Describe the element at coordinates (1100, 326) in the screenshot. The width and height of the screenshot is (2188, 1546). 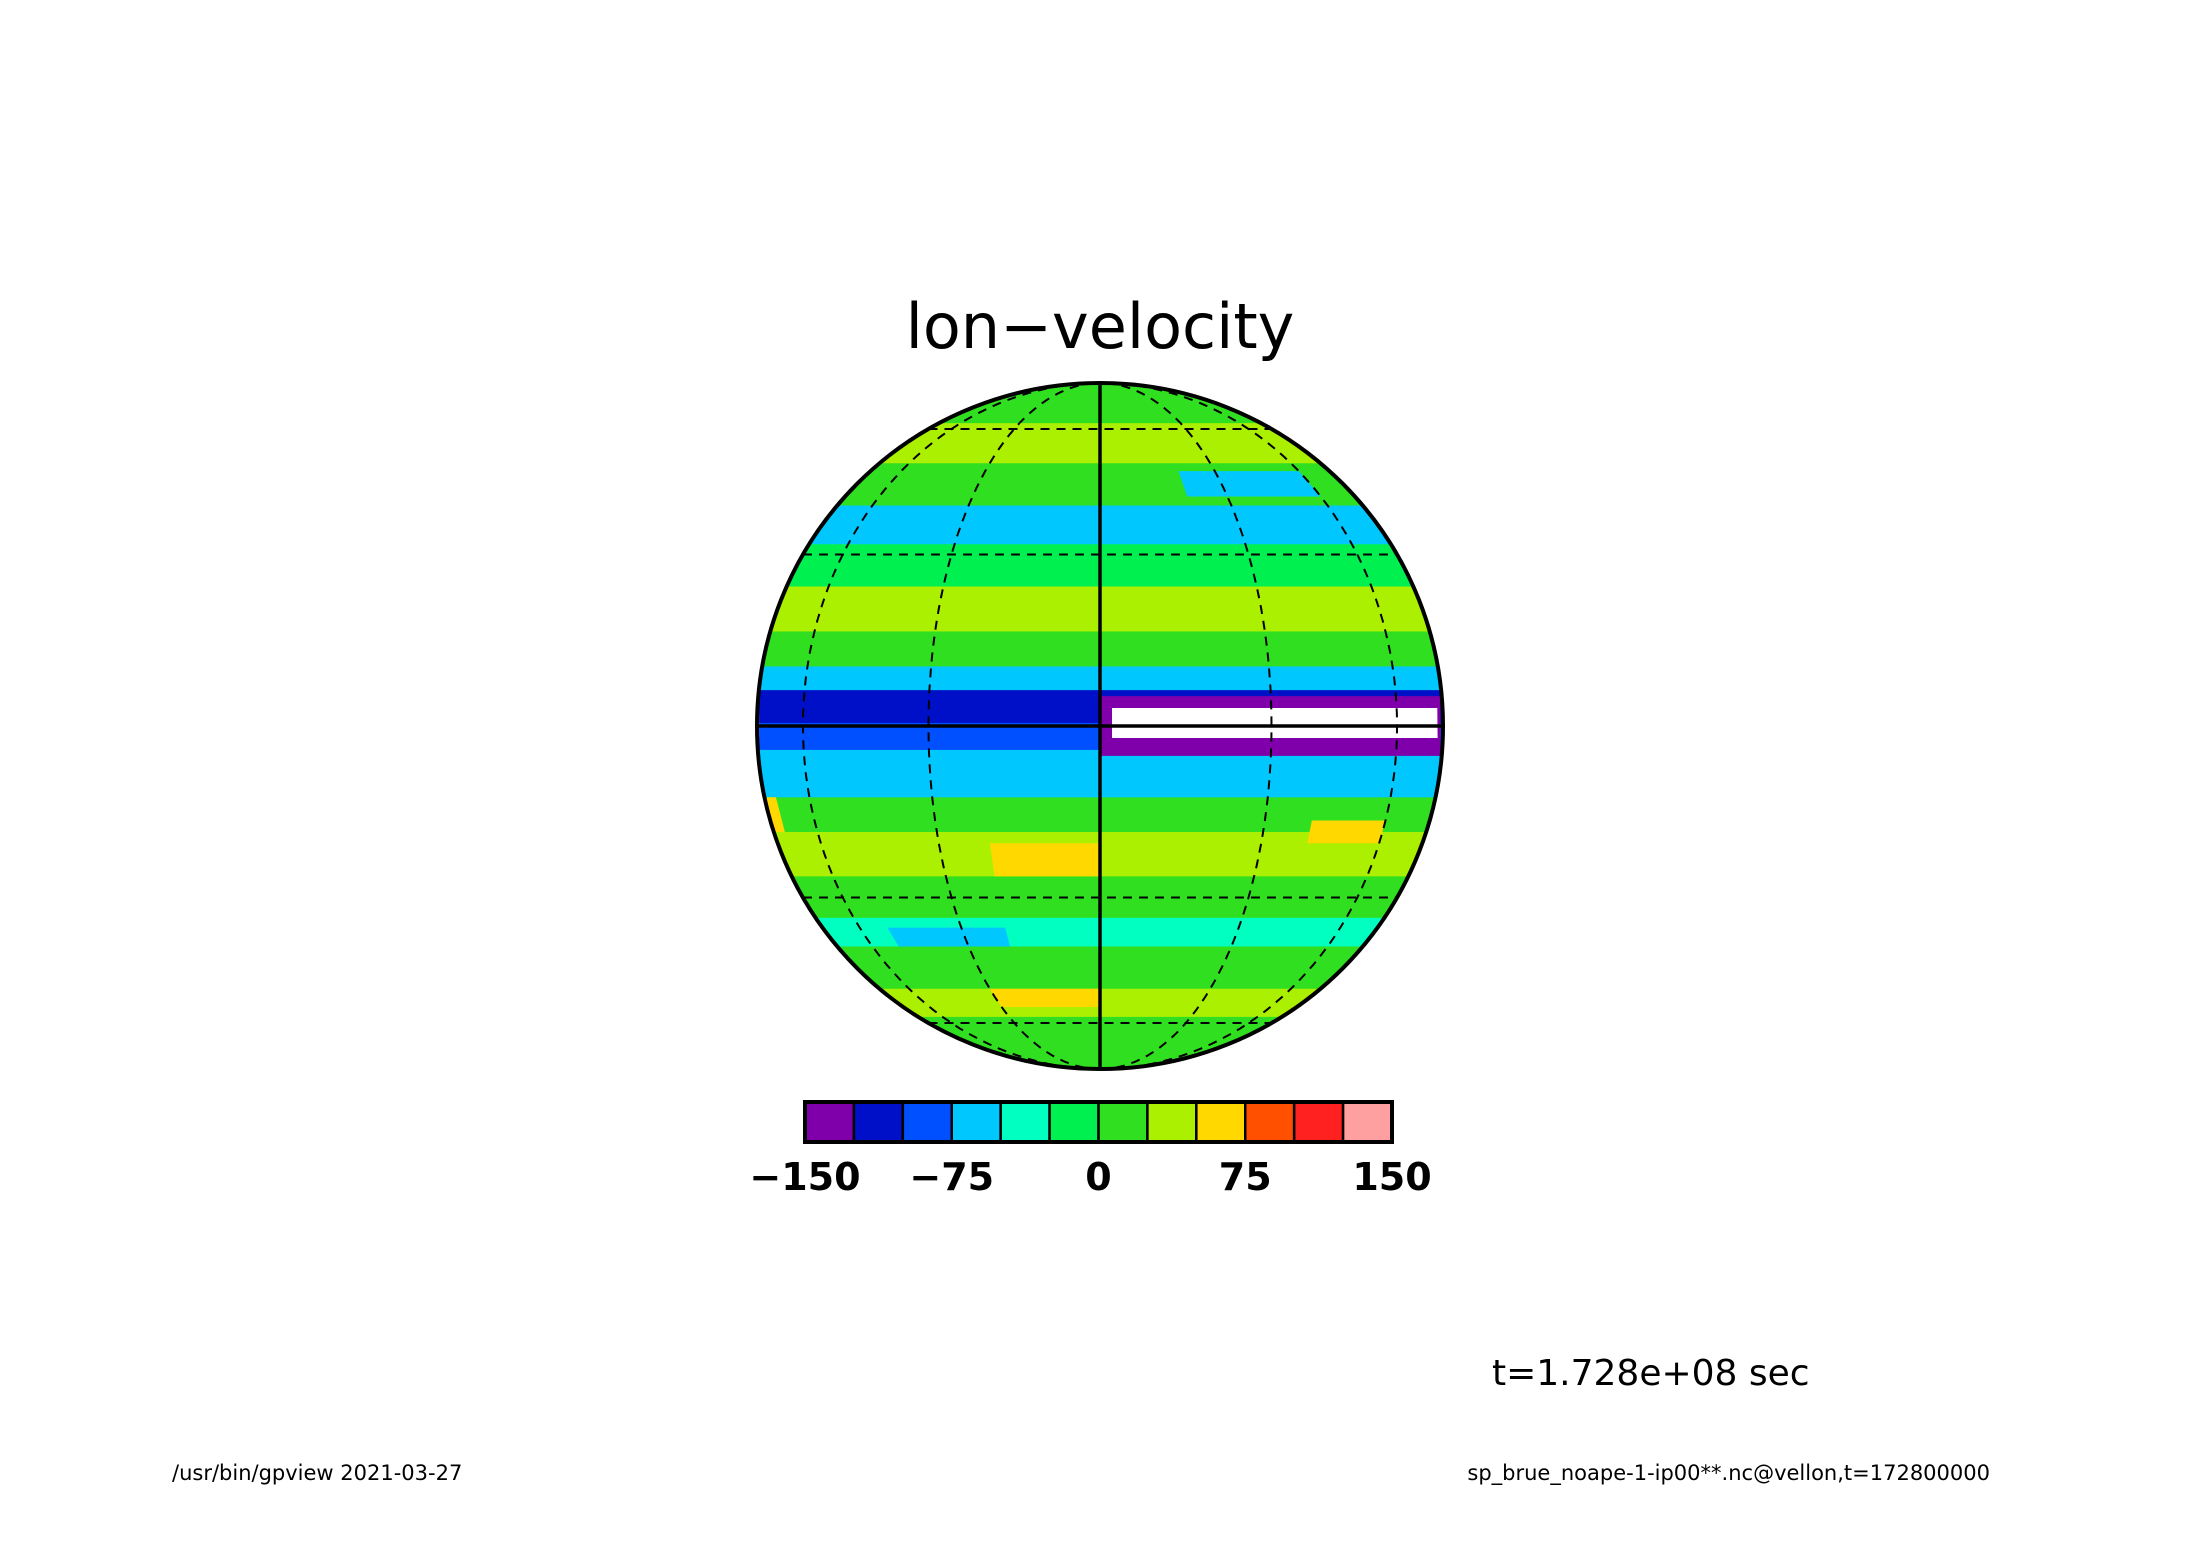
I see `chart-title: lon−velocity` at that location.